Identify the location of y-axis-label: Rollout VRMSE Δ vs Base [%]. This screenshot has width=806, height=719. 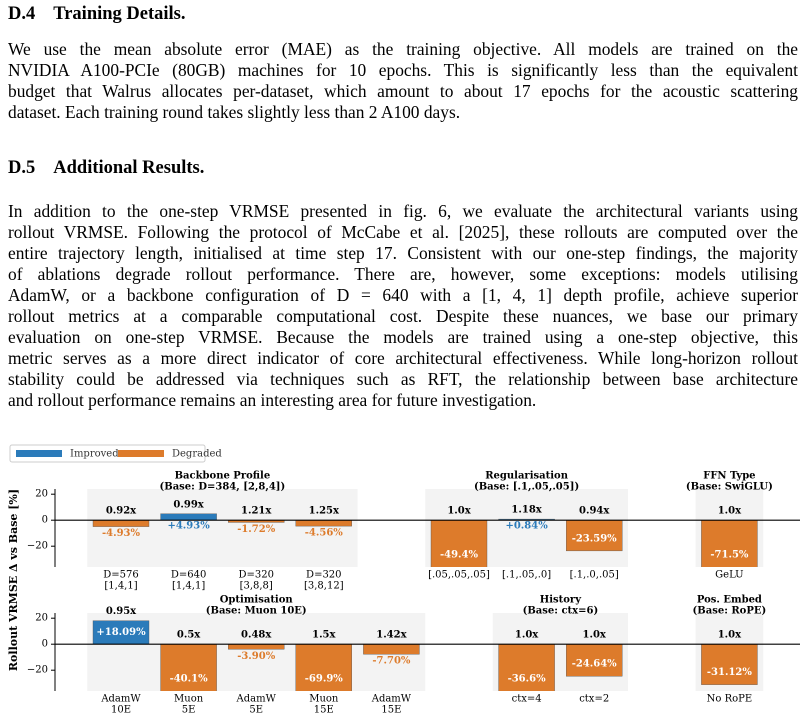
(13, 580).